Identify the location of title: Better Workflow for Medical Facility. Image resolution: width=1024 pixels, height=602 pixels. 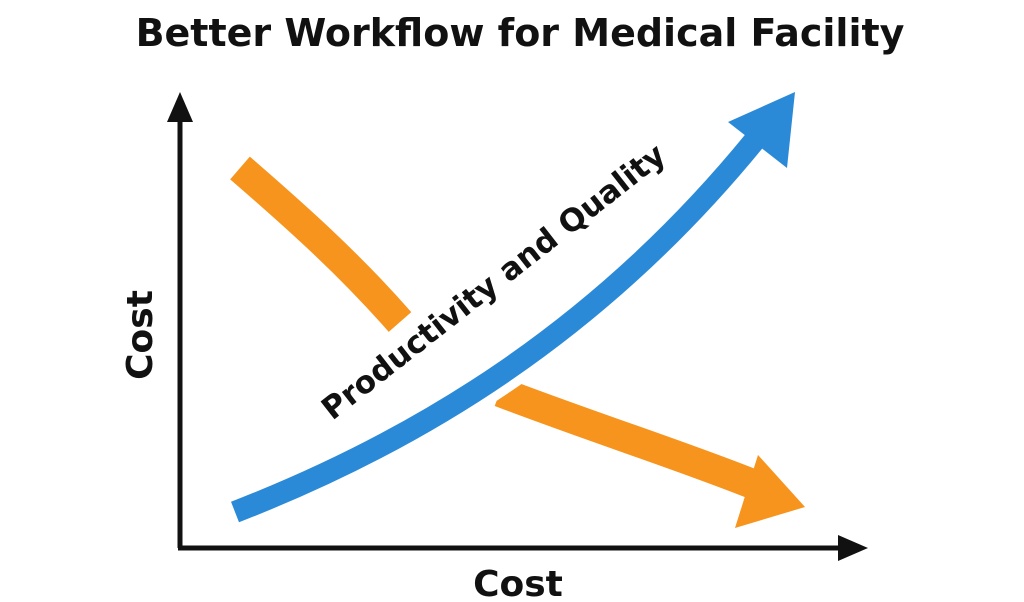
(520, 33).